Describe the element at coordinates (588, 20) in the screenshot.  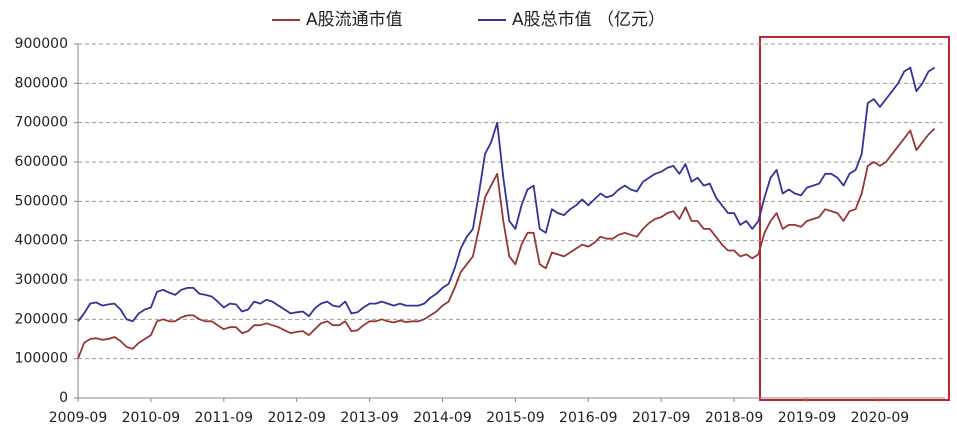
I see `legend-label: A股总市值 （亿元）` at that location.